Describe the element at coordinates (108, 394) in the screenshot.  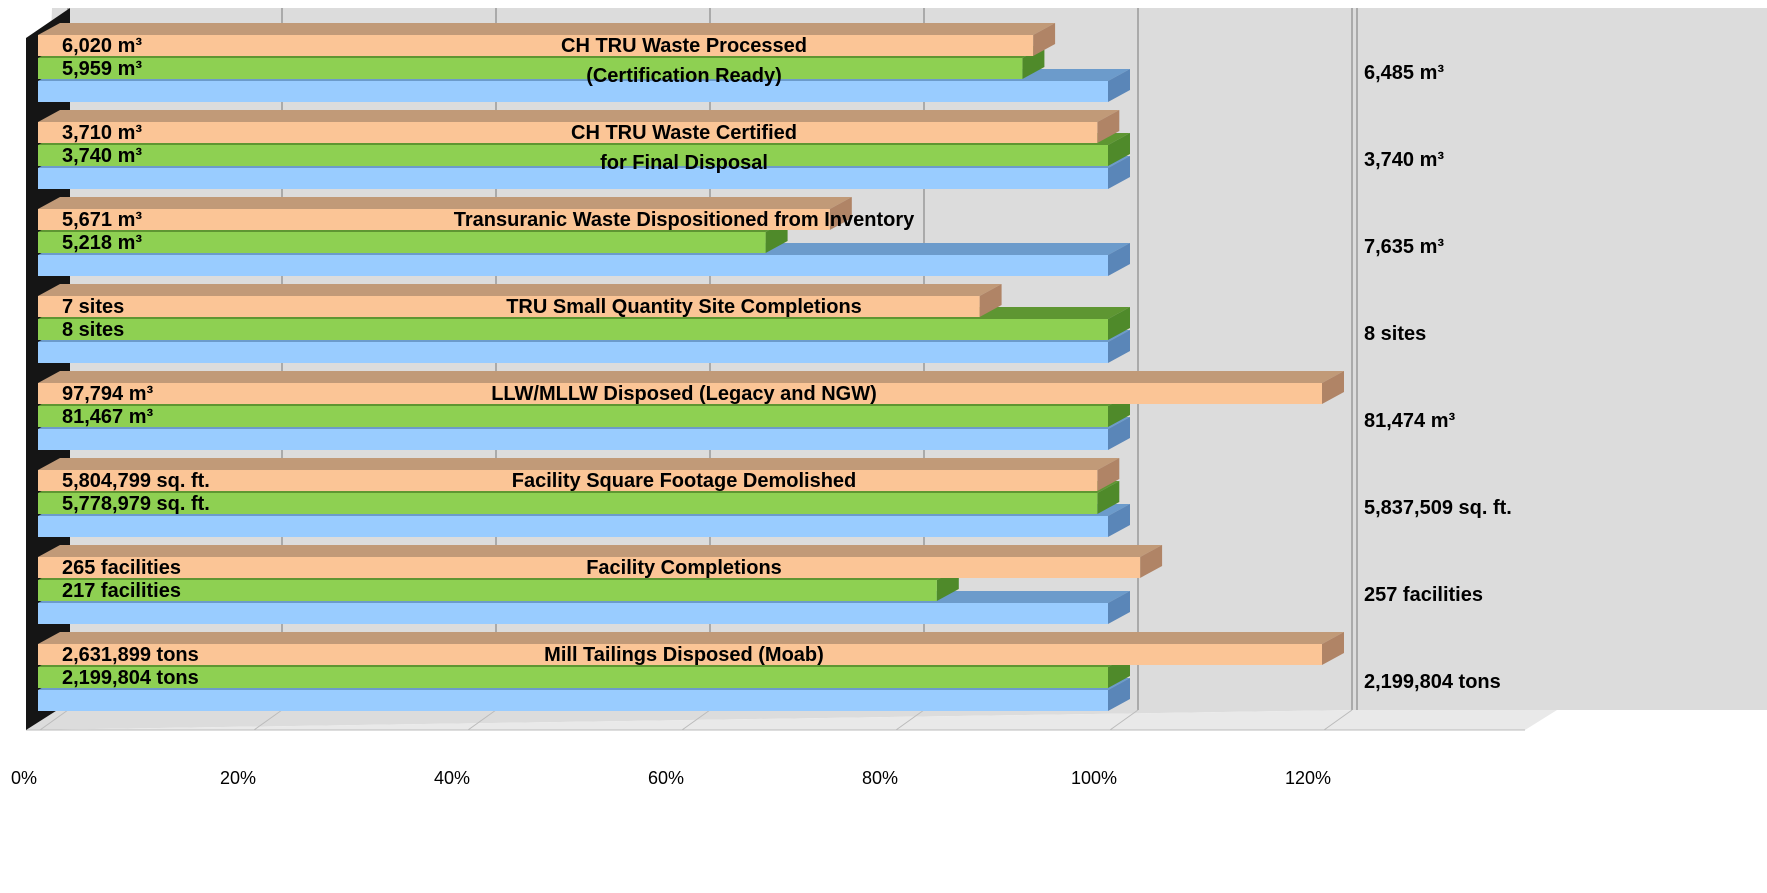
I see `bar-value-label: 97,794 m³` at that location.